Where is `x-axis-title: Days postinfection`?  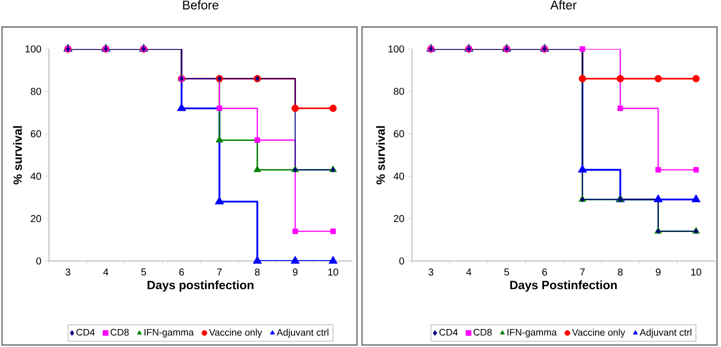 x-axis-title: Days postinfection is located at coordinates (201, 286).